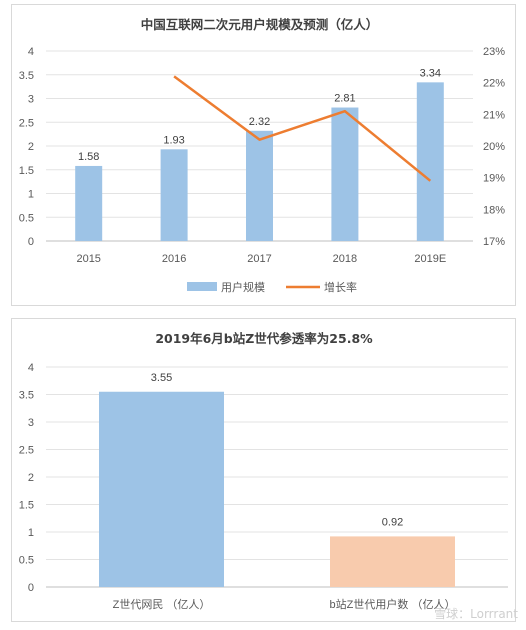  What do you see at coordinates (494, 84) in the screenshot?
I see `y2-tick-label: 22%` at bounding box center [494, 84].